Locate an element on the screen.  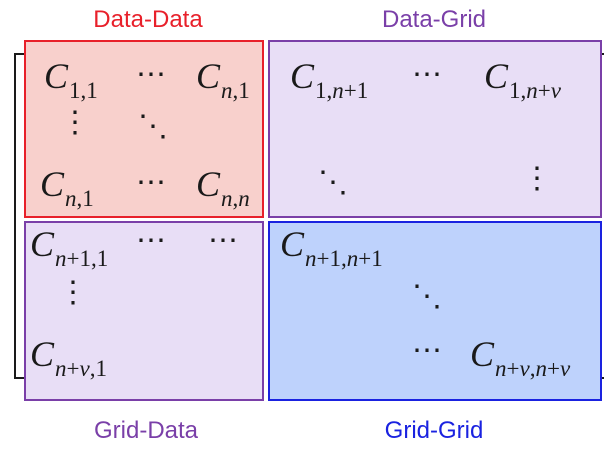
entry-c-n-n: Cn,n is located at coordinates (223, 187).